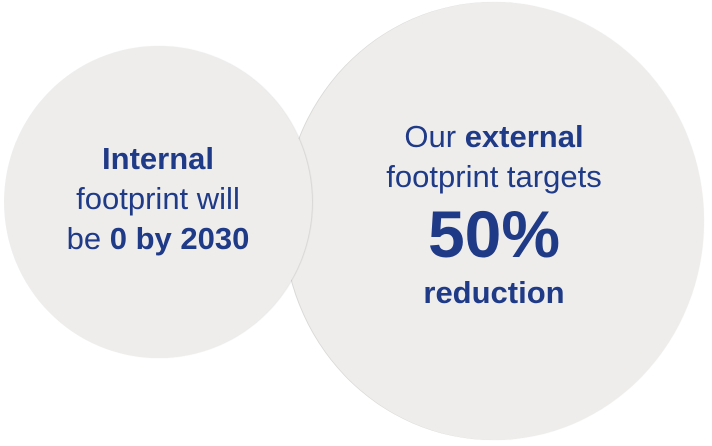 Image resolution: width=712 pixels, height=446 pixels. What do you see at coordinates (524, 136) in the screenshot?
I see `external-keyword: external` at bounding box center [524, 136].